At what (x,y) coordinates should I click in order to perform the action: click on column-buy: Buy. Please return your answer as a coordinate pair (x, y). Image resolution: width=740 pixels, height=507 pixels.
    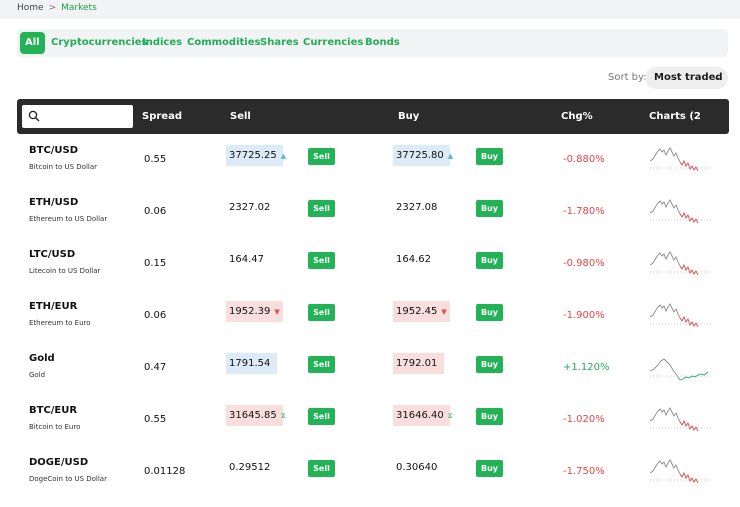
    Looking at the image, I should click on (409, 116).